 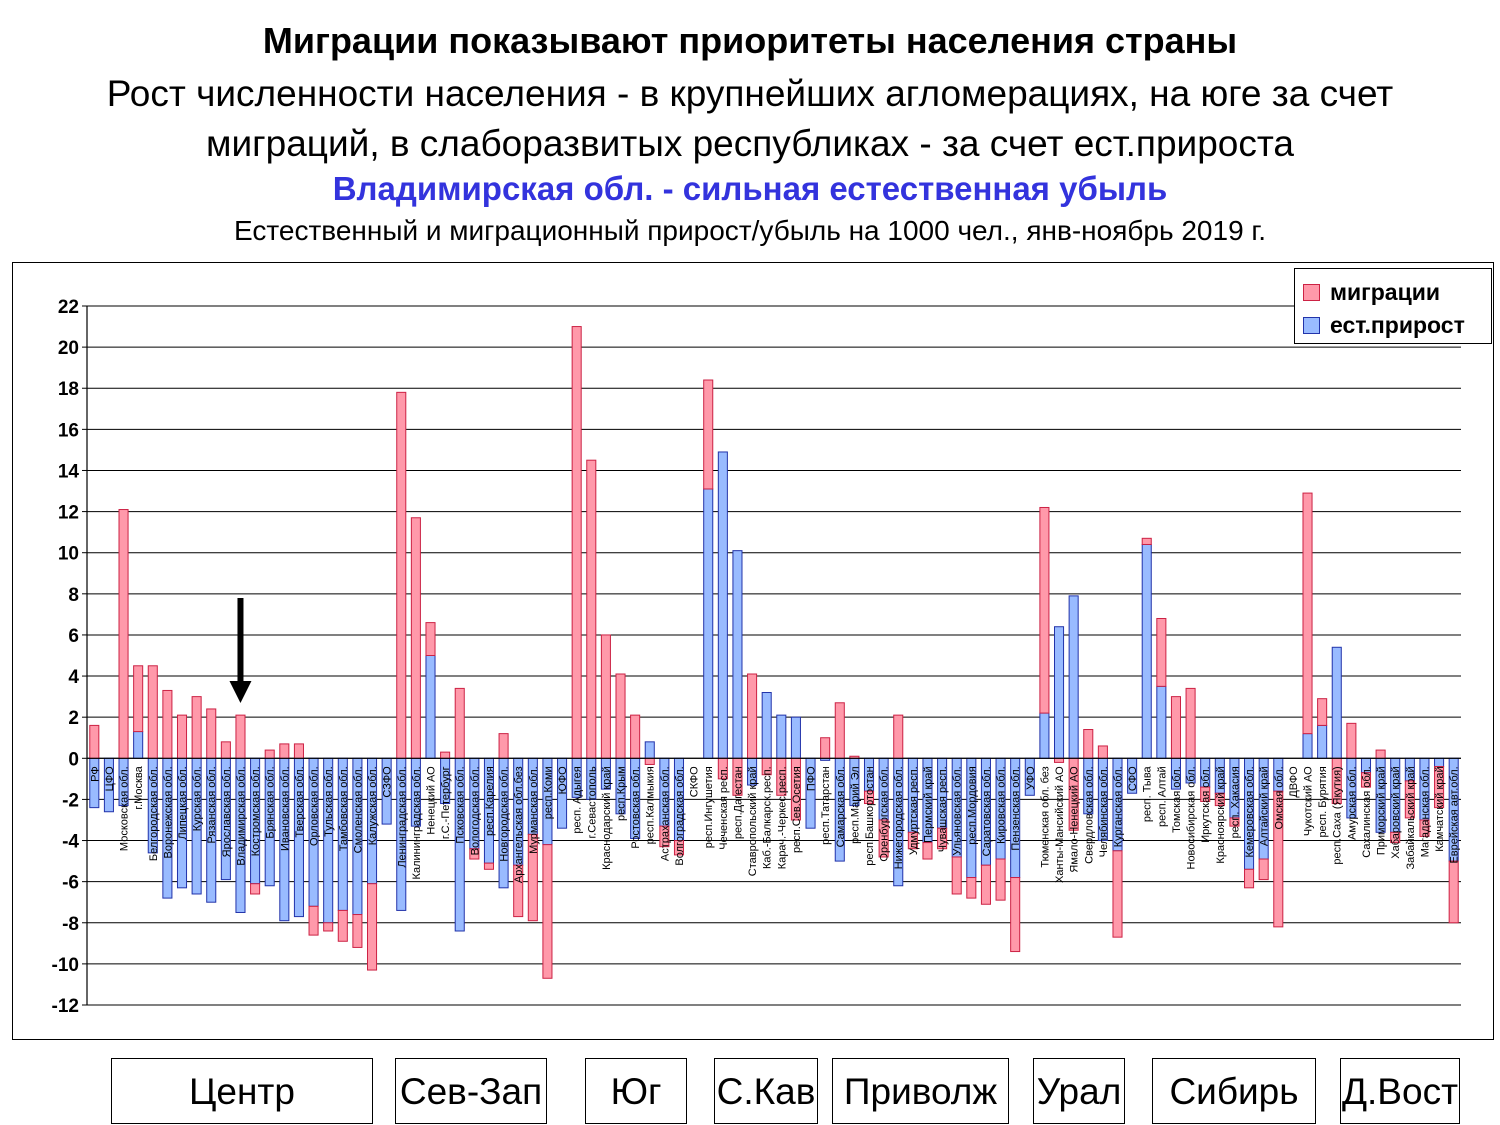 I want to click on category-label: г.Москва, so click(x=139, y=787).